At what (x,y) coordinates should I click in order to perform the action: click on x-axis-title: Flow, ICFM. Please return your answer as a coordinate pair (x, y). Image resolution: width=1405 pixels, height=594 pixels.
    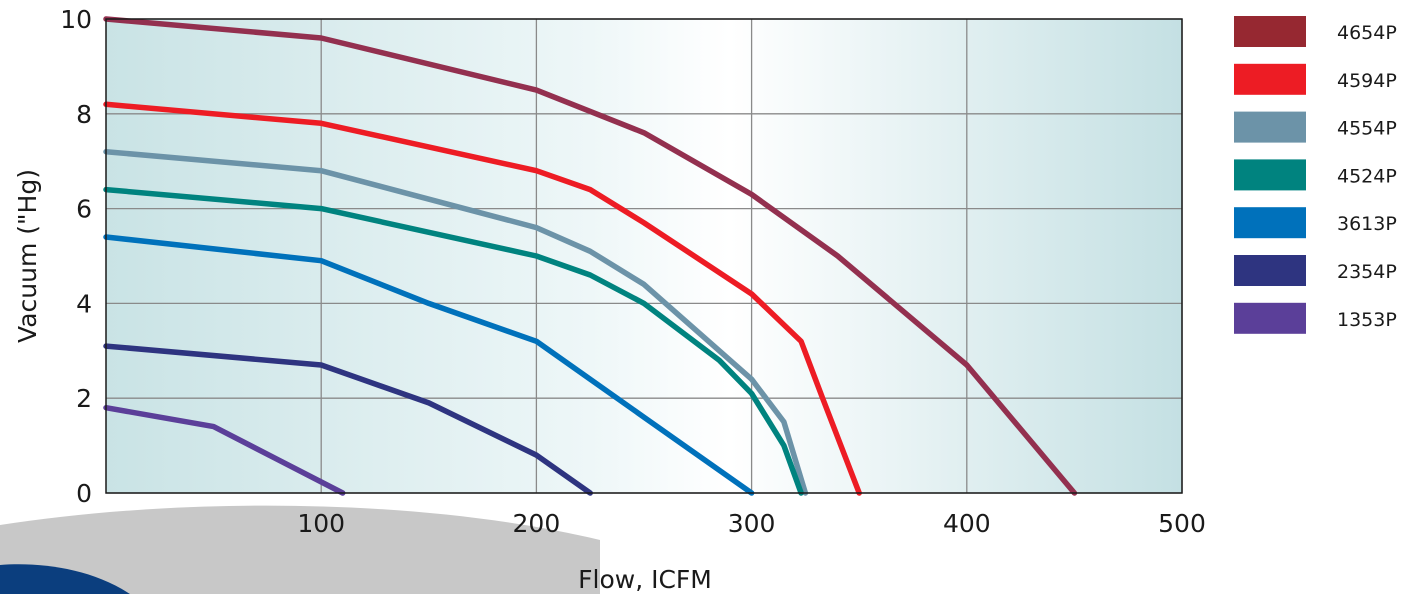
    Looking at the image, I should click on (645, 579).